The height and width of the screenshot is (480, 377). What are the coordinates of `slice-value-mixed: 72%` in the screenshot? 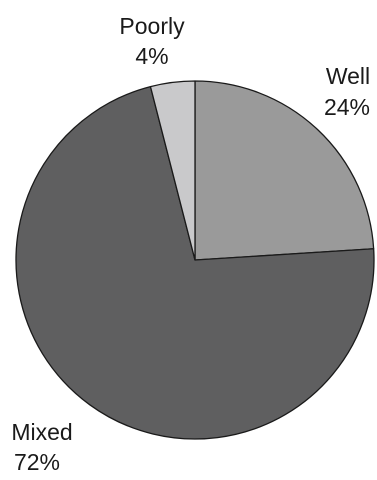 It's located at (37, 462).